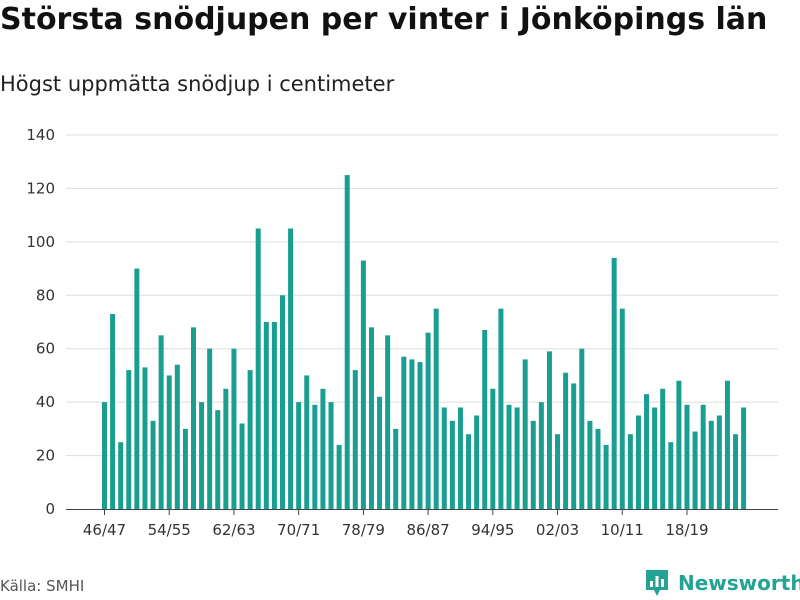 The image size is (800, 600). Describe the element at coordinates (655, 458) in the screenshot. I see `bar-14/15` at that location.